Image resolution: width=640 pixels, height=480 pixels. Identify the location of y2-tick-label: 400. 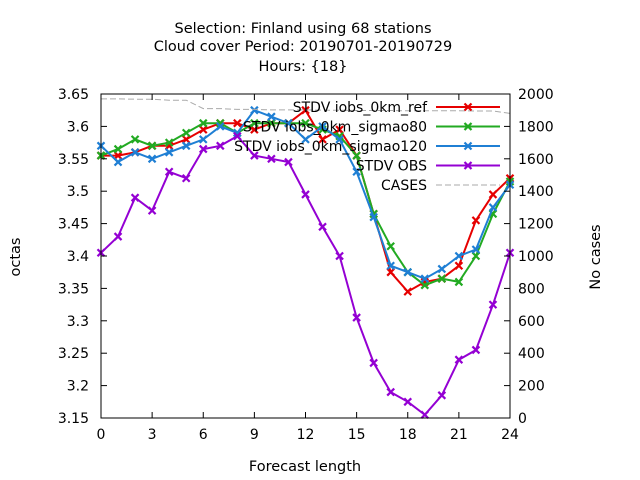
(531, 354).